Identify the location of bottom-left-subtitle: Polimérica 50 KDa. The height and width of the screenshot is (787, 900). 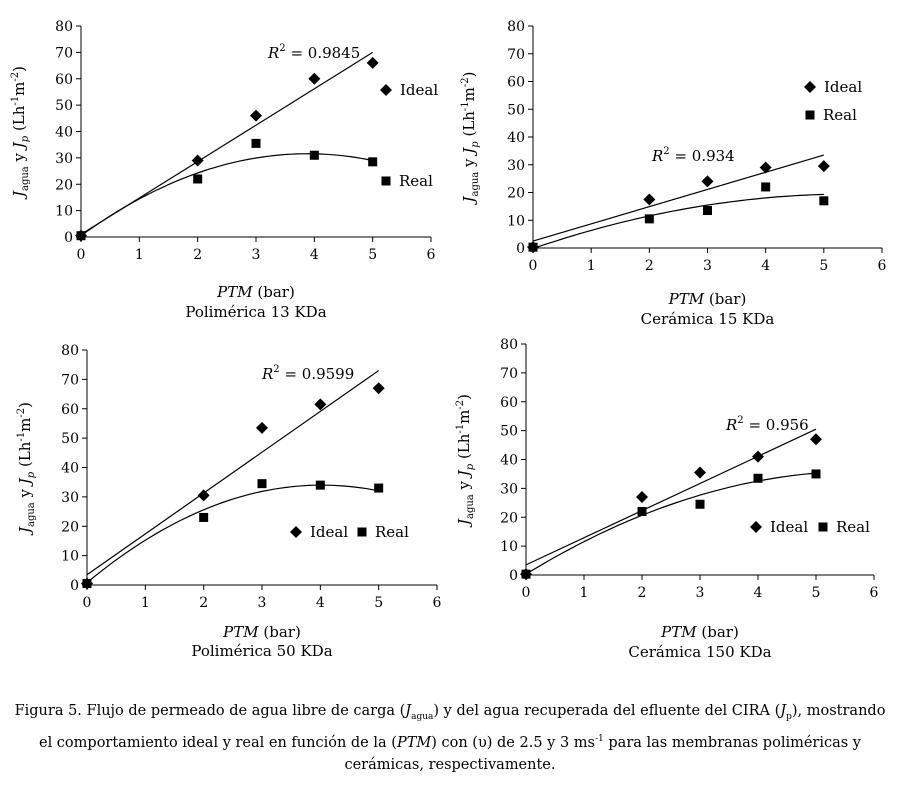
(261, 651).